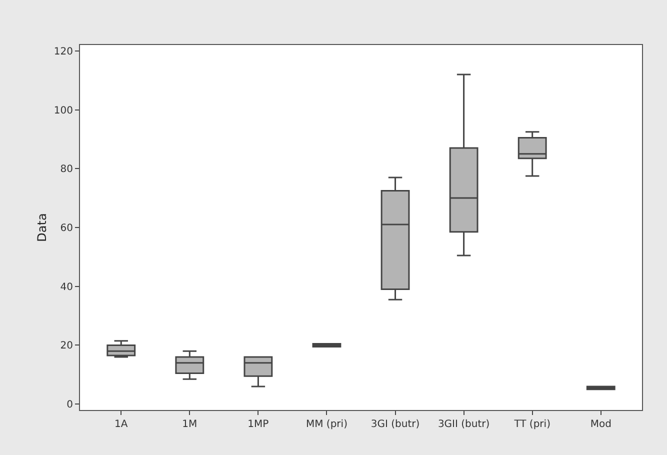  I want to click on x-tick-label: TT (pri), so click(532, 424).